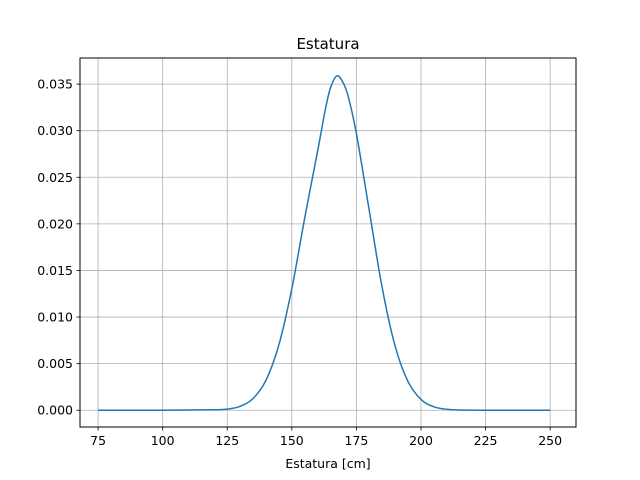  Describe the element at coordinates (55, 177) in the screenshot. I see `y-tick-label: 0.025` at that location.